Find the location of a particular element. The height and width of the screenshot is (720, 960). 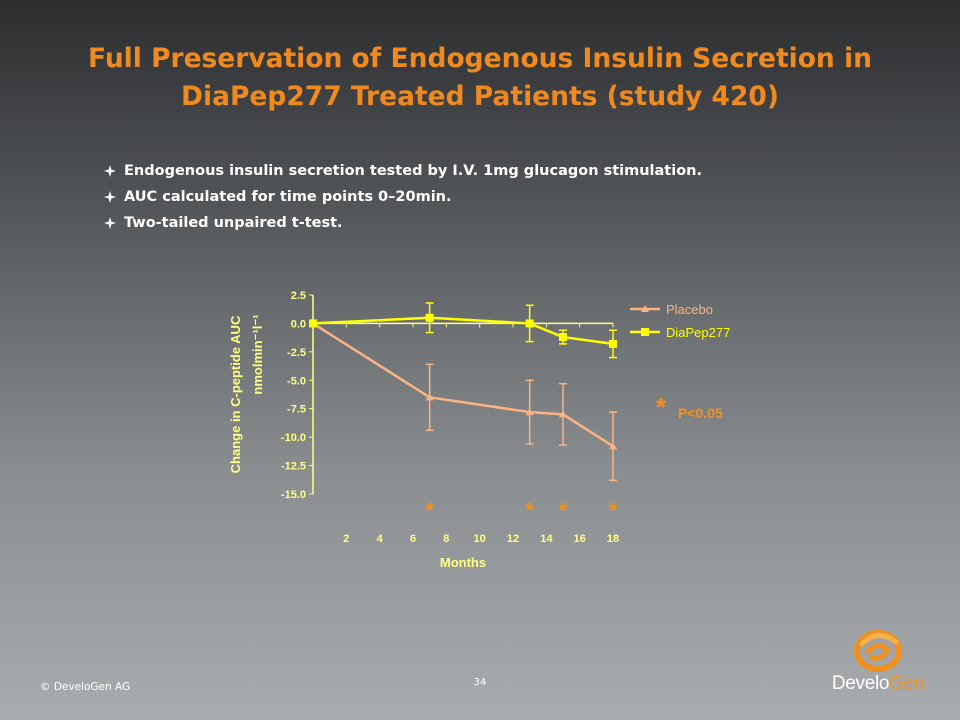

x-tick-label: 14 is located at coordinates (546, 539).